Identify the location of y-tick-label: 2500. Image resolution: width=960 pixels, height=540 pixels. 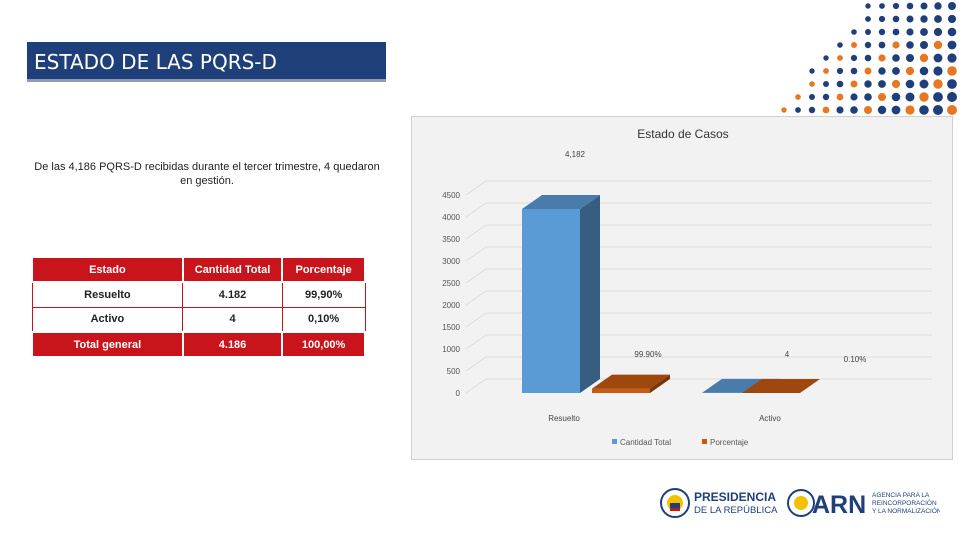
(451, 283).